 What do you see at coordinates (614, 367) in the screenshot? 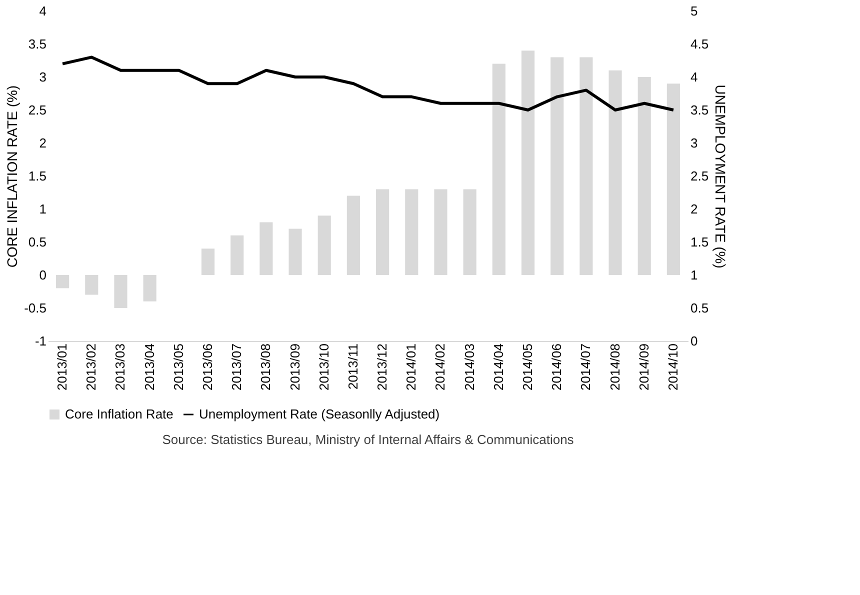
I see `x-tick-label: 2014/08` at bounding box center [614, 367].